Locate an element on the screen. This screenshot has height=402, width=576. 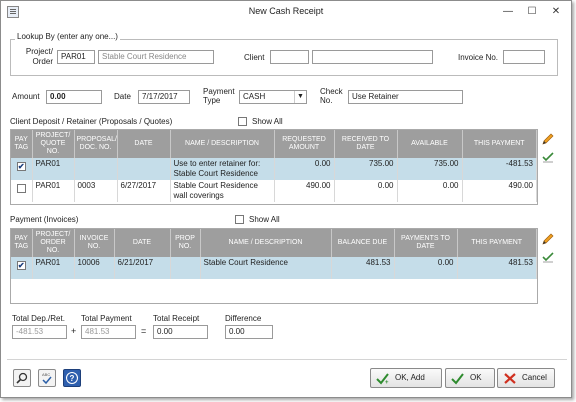
col-project-order: PROJECT/ ORDER NO. is located at coordinates (53, 243).